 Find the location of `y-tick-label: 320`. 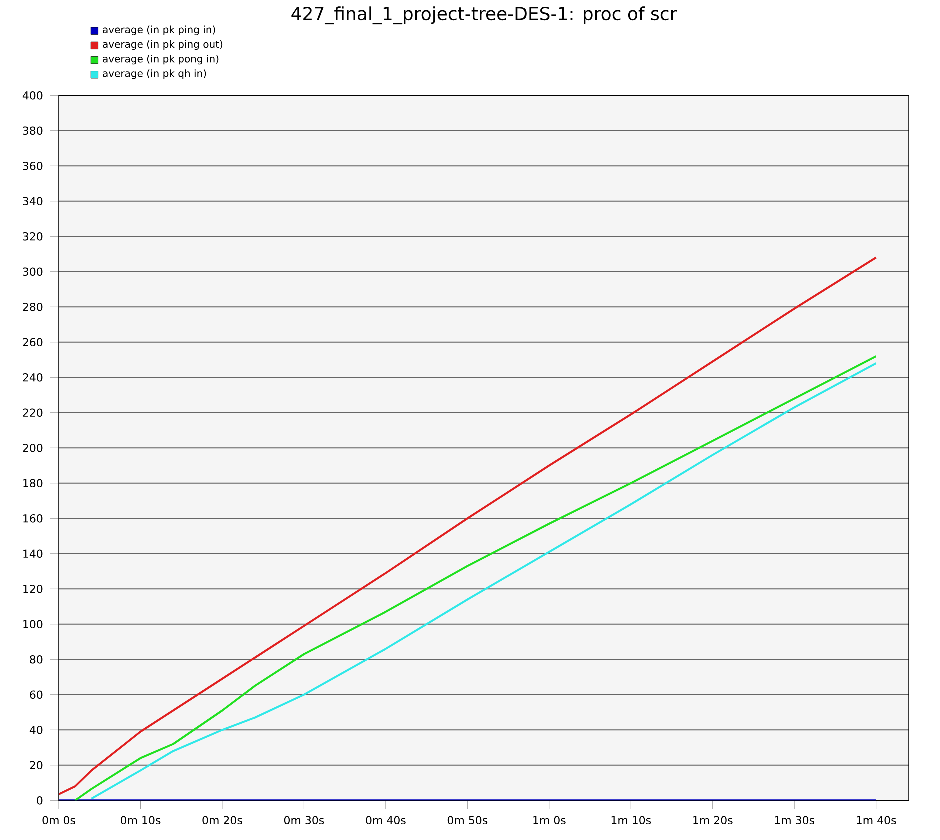

y-tick-label: 320 is located at coordinates (33, 236).